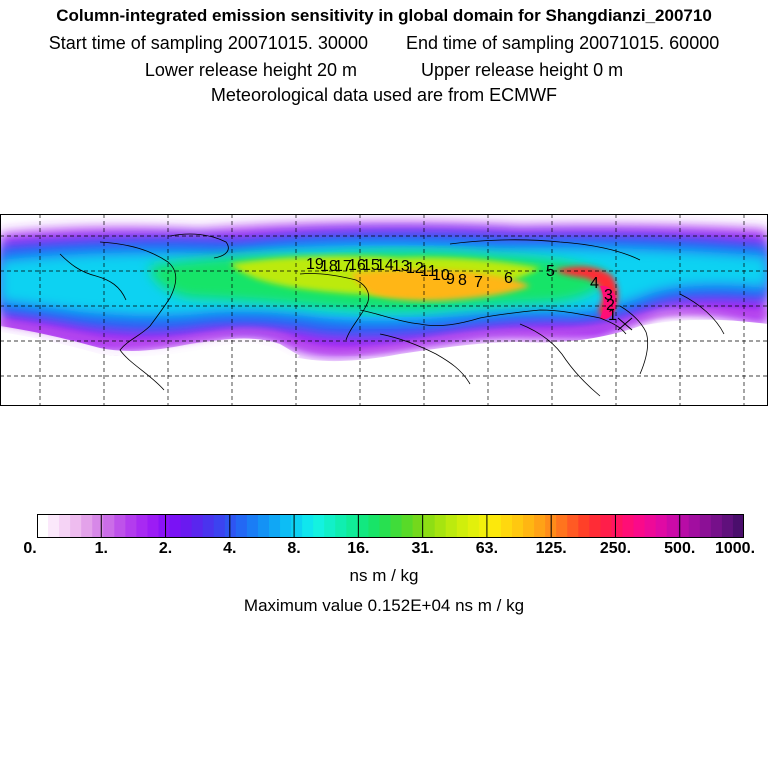  I want to click on trajectory-label: 19, so click(315, 264).